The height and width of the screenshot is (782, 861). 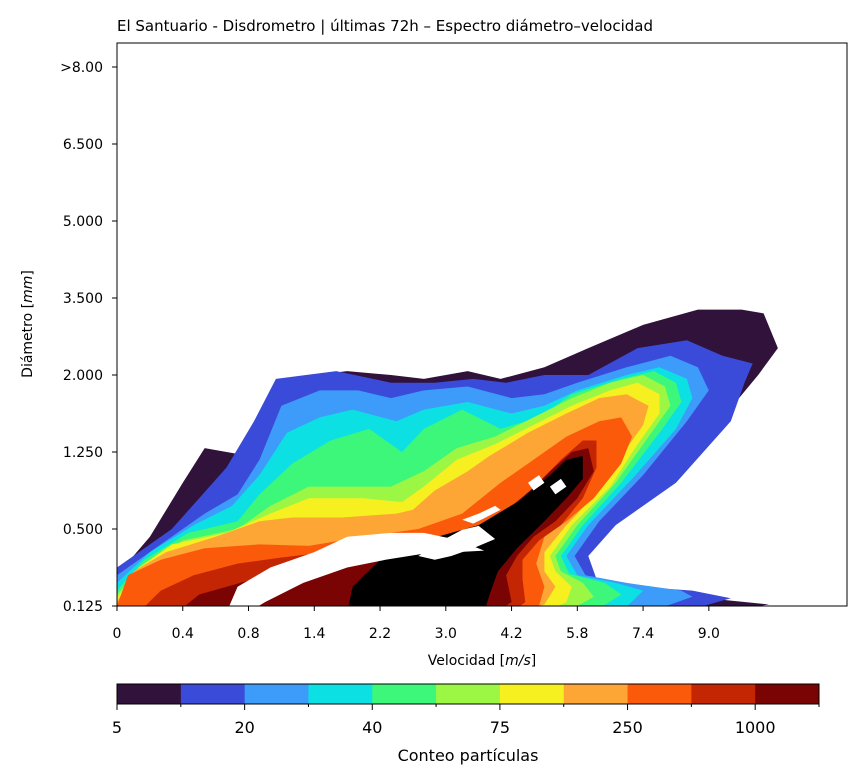 What do you see at coordinates (83, 530) in the screenshot?
I see `y-tick-label: 0.500` at bounding box center [83, 530].